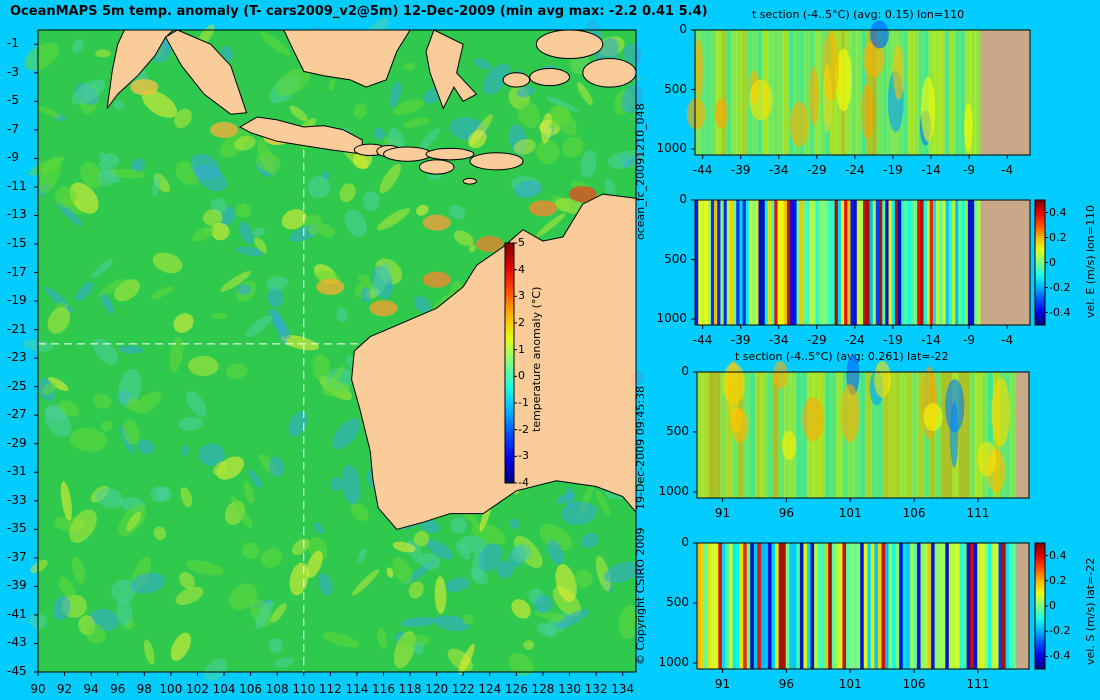 The width and height of the screenshot is (1100, 700). Describe the element at coordinates (13, 100) in the screenshot. I see `map-y-tick-label: -5` at that location.